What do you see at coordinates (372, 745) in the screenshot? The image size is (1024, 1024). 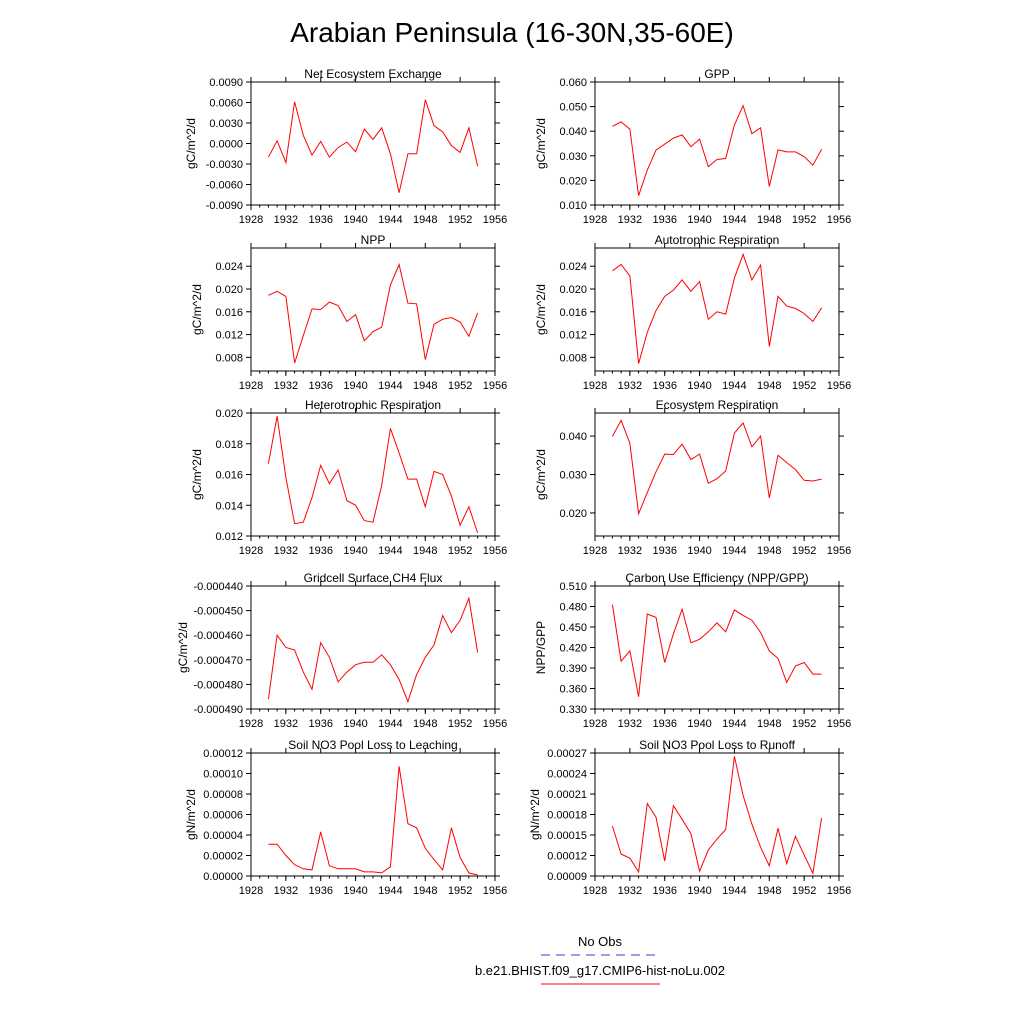 I see `panel-title: Soil NO3 Pool Loss to Leaching` at bounding box center [372, 745].